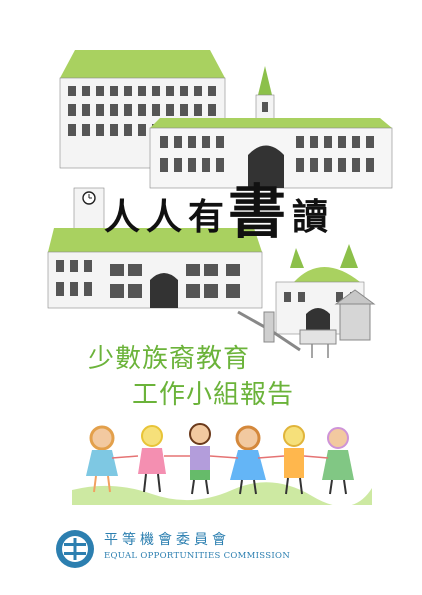  I want to click on title-char-3: 有, so click(206, 217).